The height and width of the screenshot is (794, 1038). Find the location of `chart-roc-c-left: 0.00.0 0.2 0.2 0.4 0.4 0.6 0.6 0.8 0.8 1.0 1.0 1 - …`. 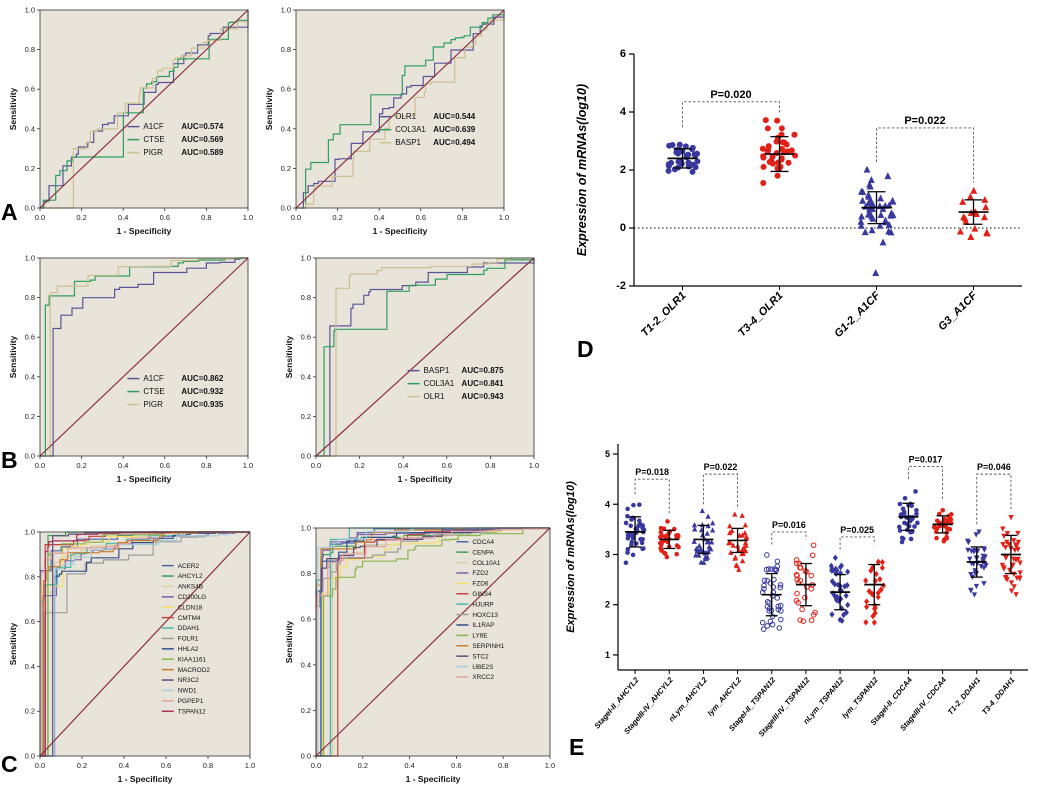

chart-roc-c-left: 0.00.0 0.2 0.2 0.4 0.4 0.6 0.6 0.8 0.8 1.0 1.0 1 - … is located at coordinates (131, 656).